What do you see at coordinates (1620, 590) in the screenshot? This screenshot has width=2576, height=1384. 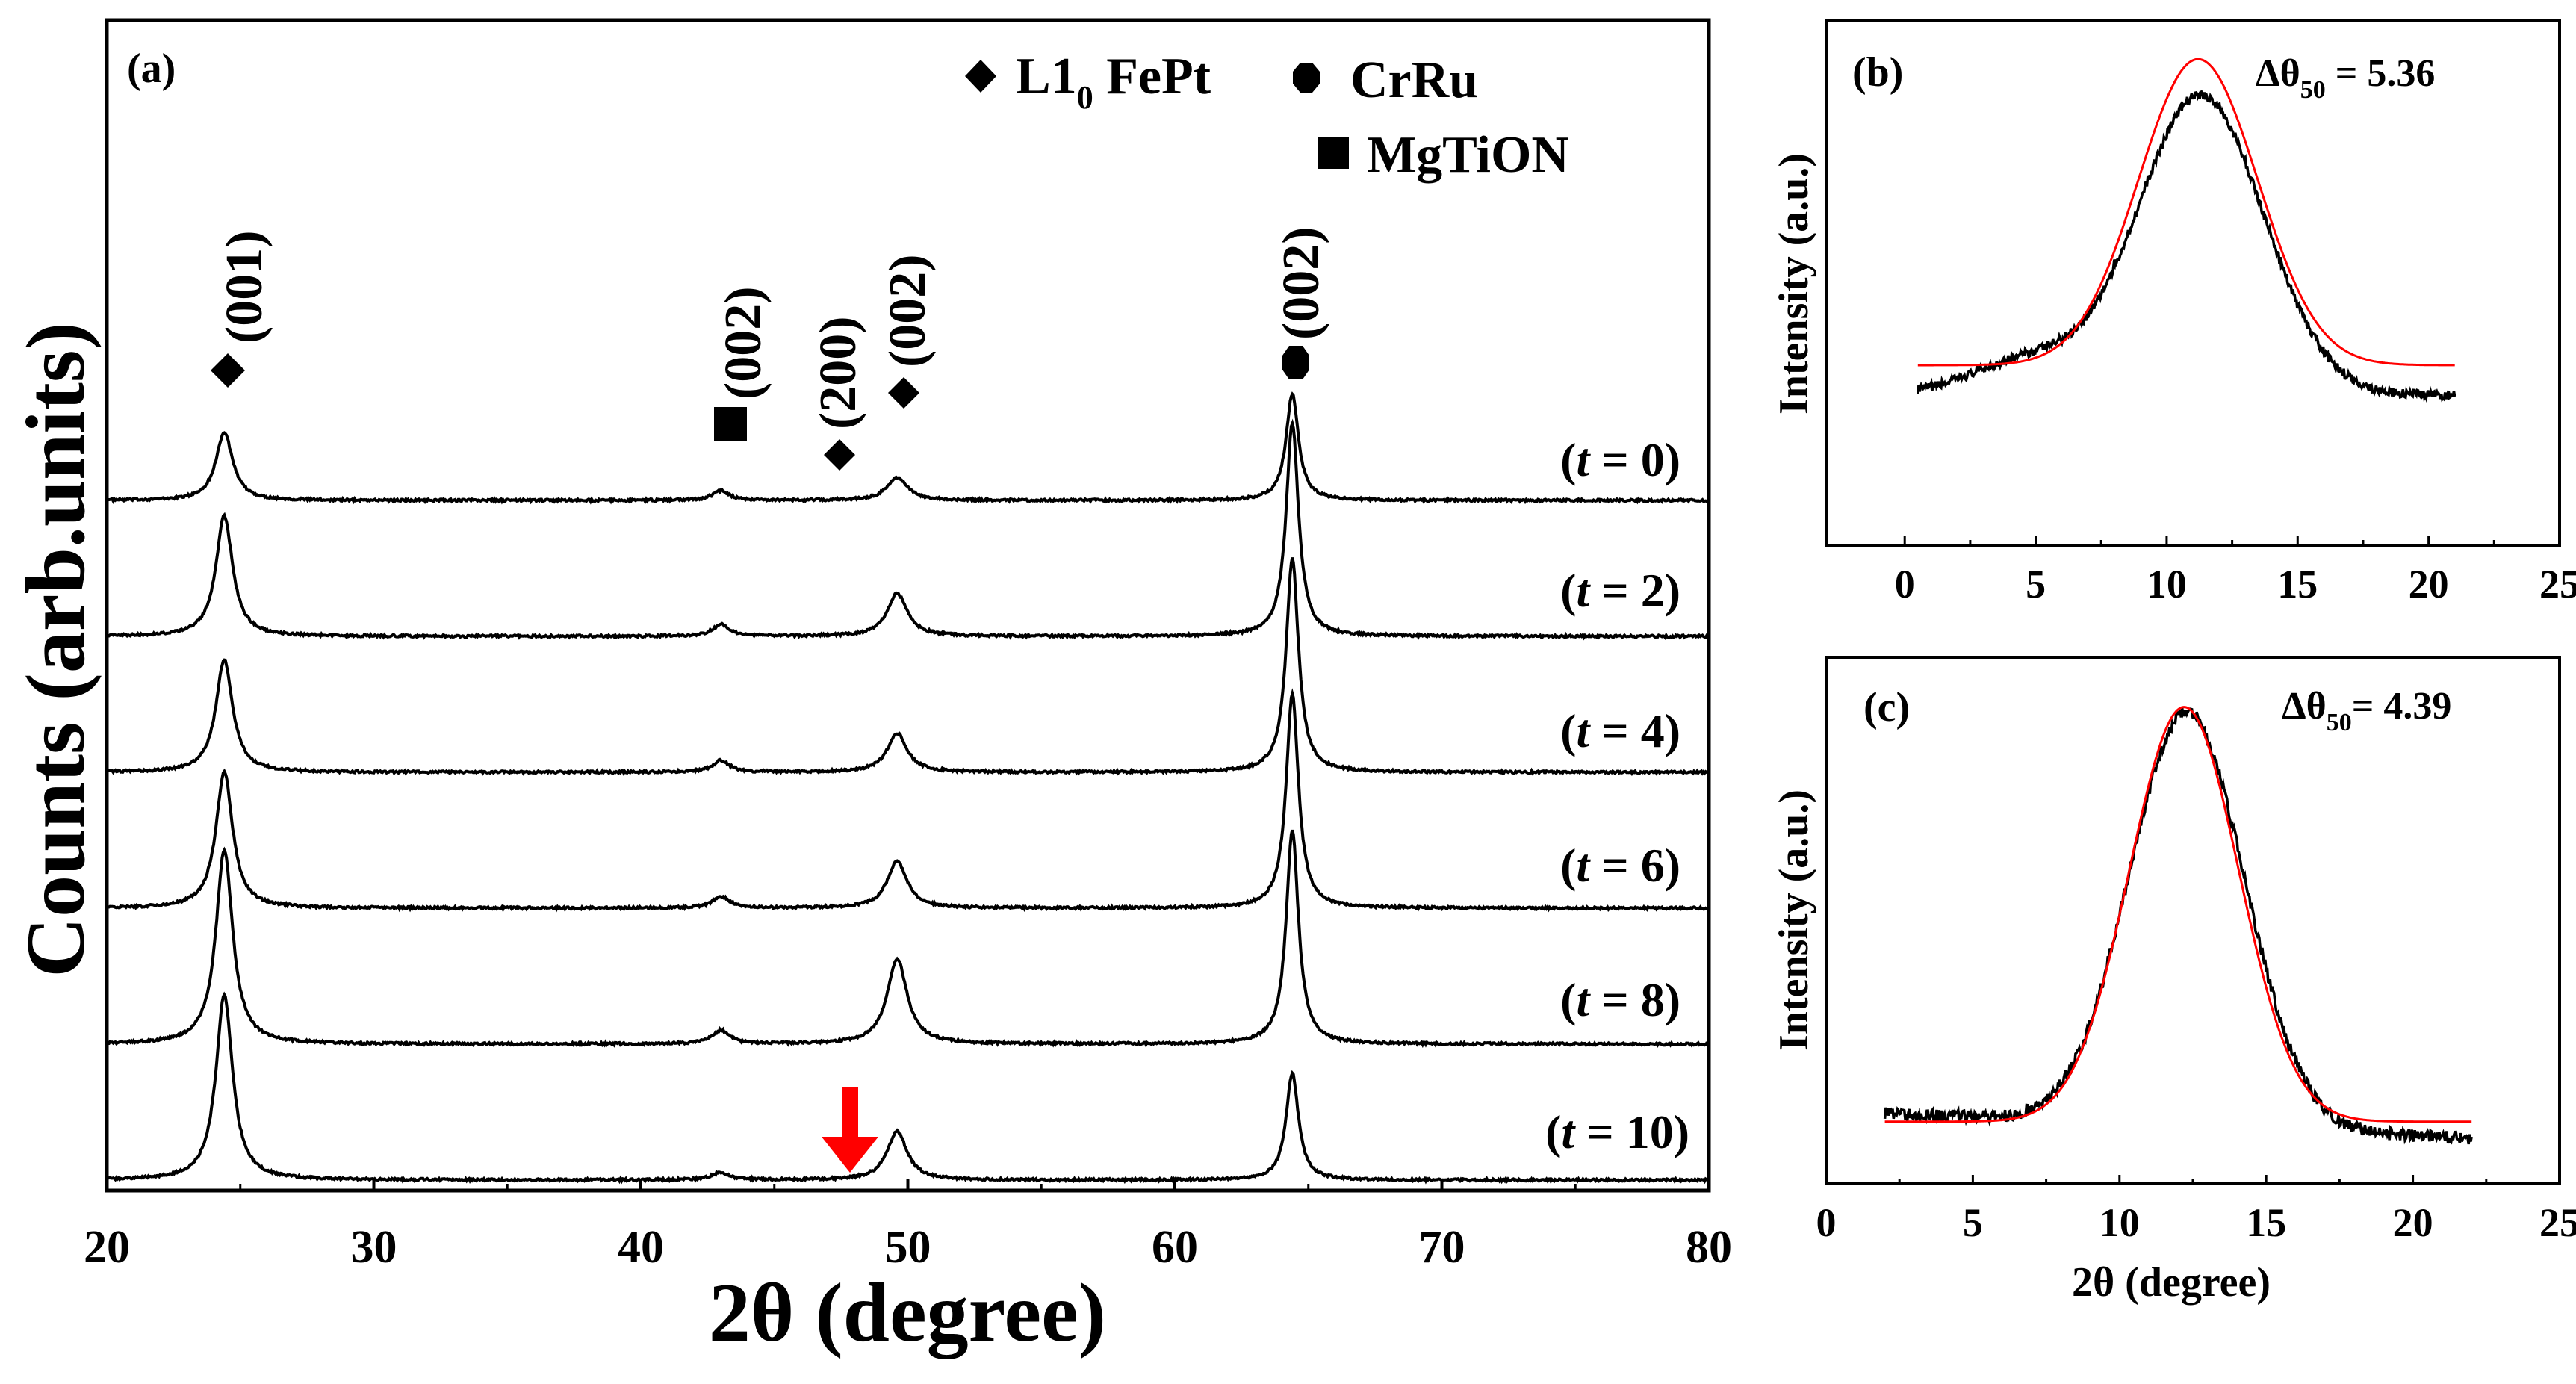 I see `series-label-t2: (t = 2)` at bounding box center [1620, 590].